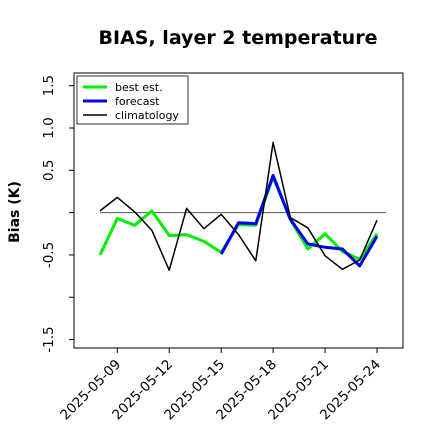 Image resolution: width=440 pixels, height=440 pixels. What do you see at coordinates (49, 127) in the screenshot?
I see `y-tick-label: 1.0` at bounding box center [49, 127].